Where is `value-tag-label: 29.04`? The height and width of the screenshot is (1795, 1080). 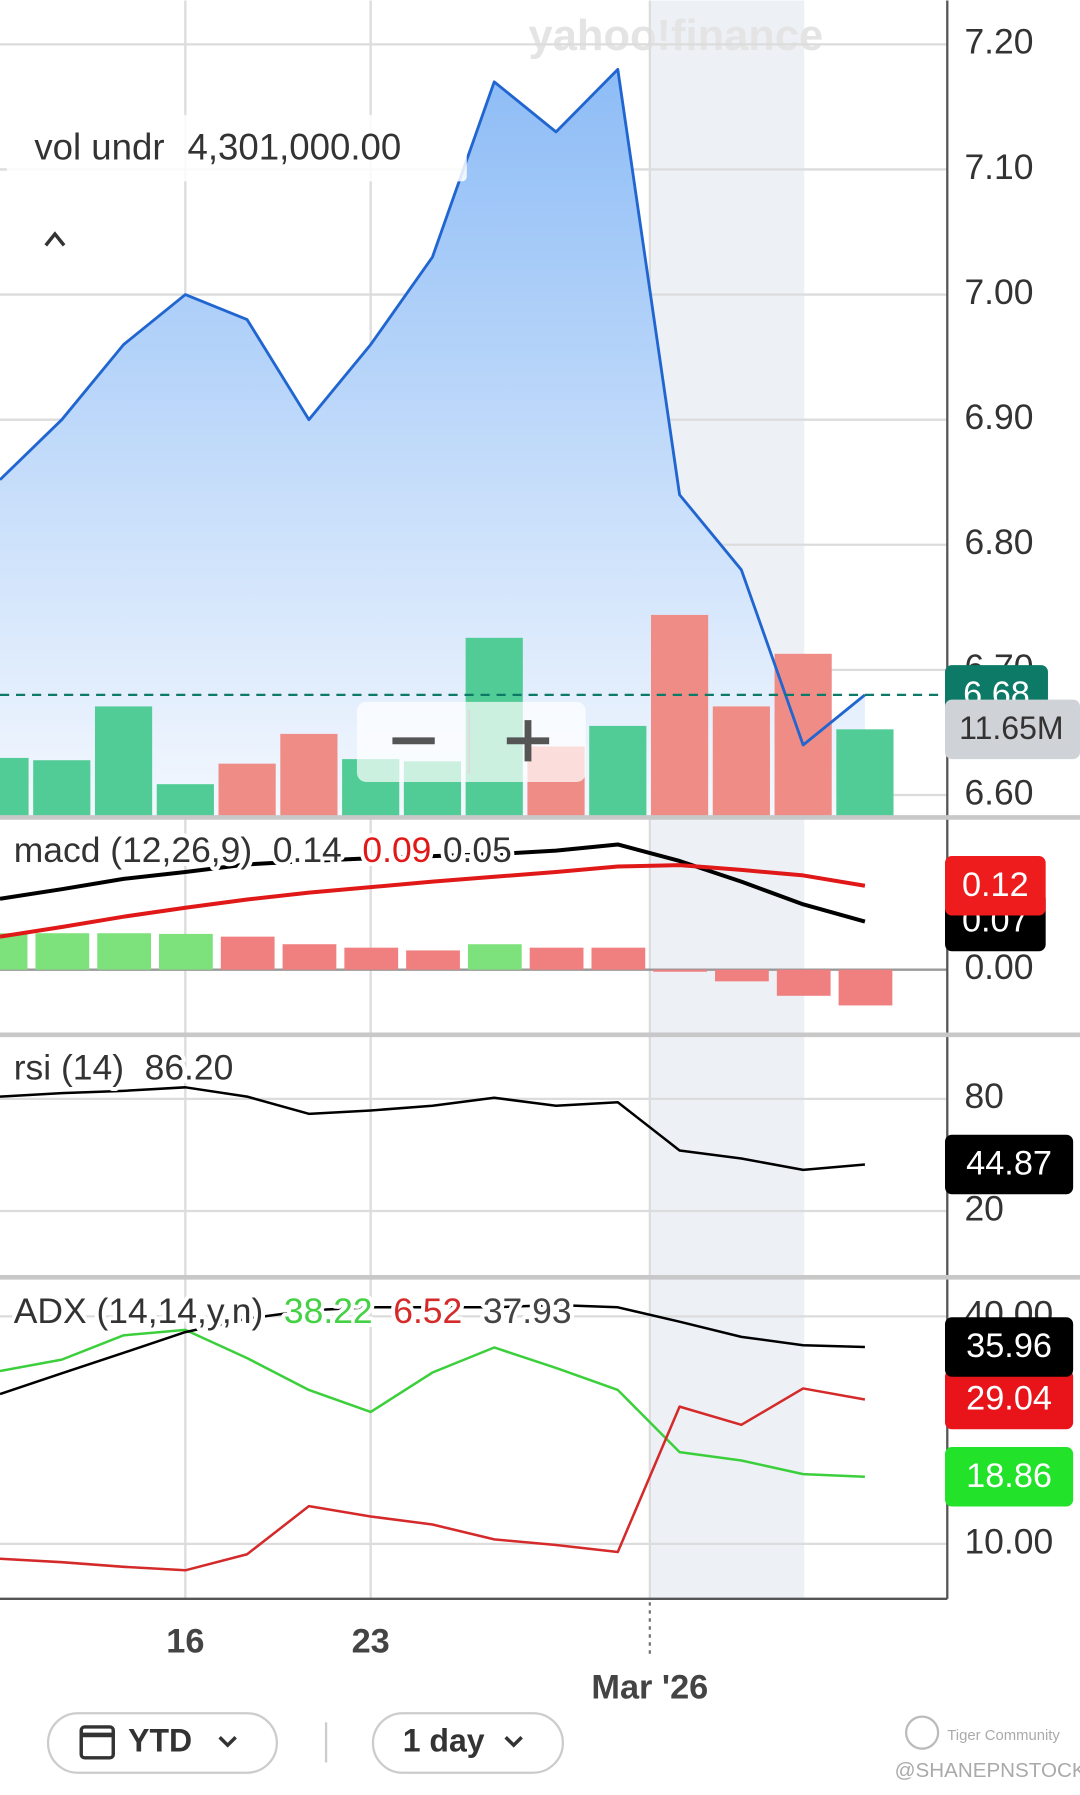 value-tag-label: 29.04 is located at coordinates (1009, 1399).